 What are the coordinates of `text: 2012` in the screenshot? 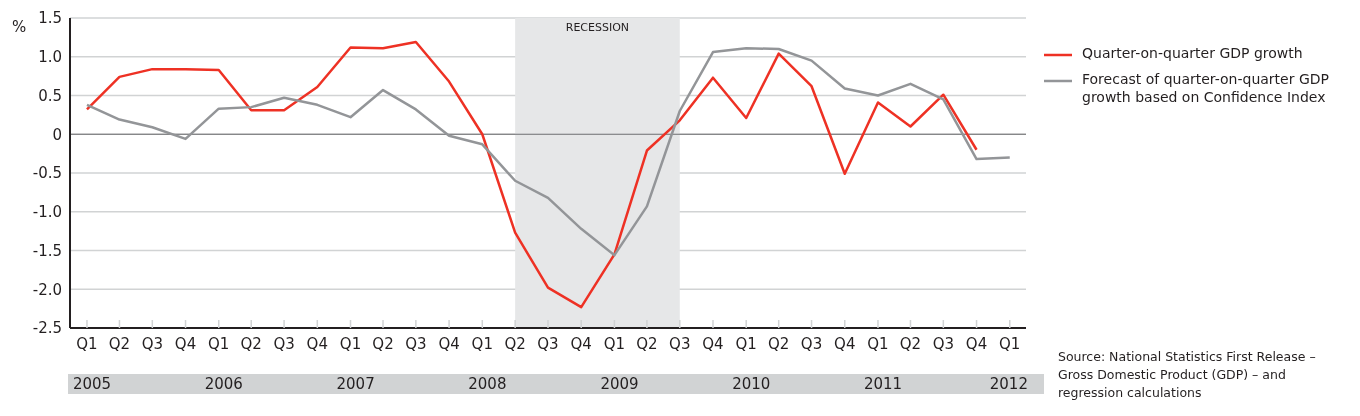 It's located at (1008, 384).